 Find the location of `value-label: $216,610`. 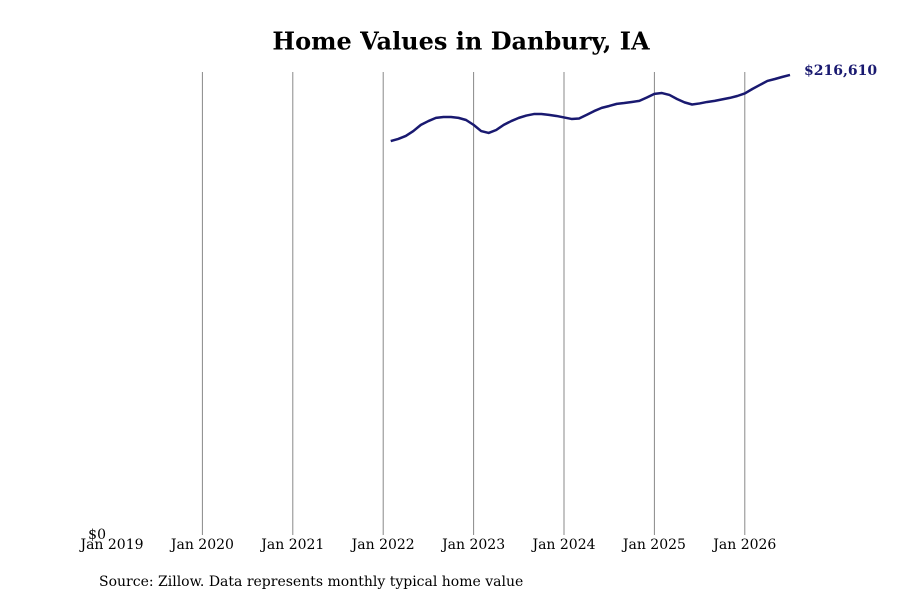

value-label: $216,610 is located at coordinates (840, 71).